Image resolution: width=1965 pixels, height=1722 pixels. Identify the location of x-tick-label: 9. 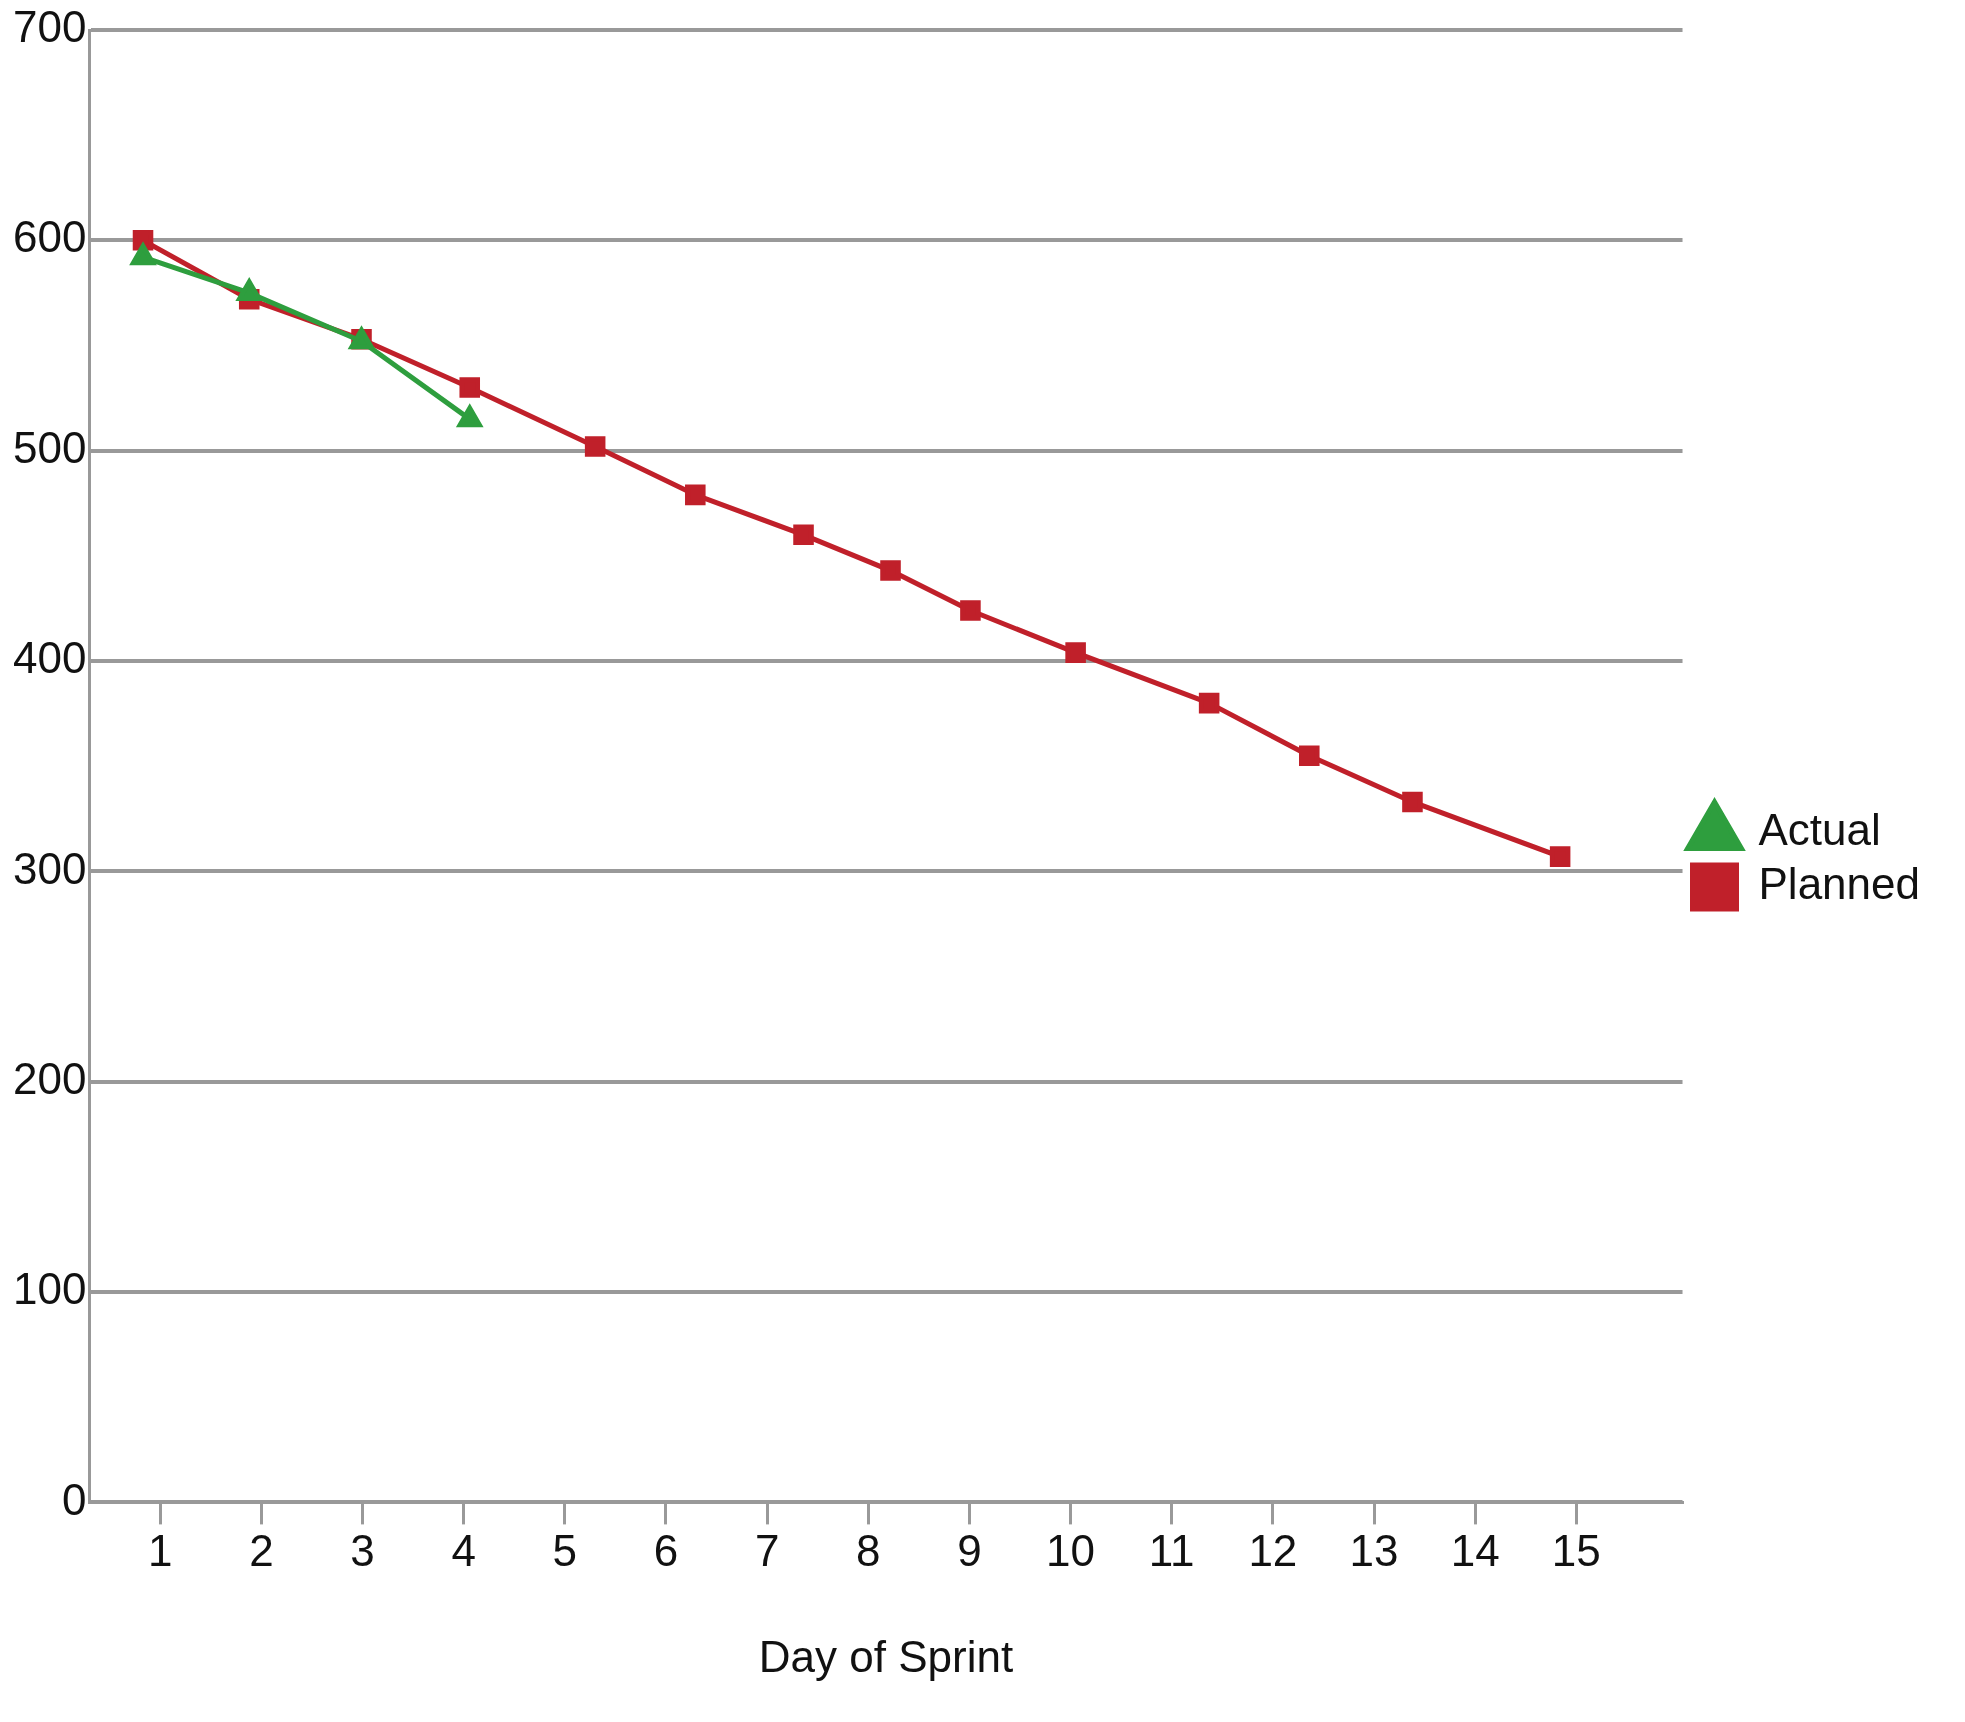
(969, 1550).